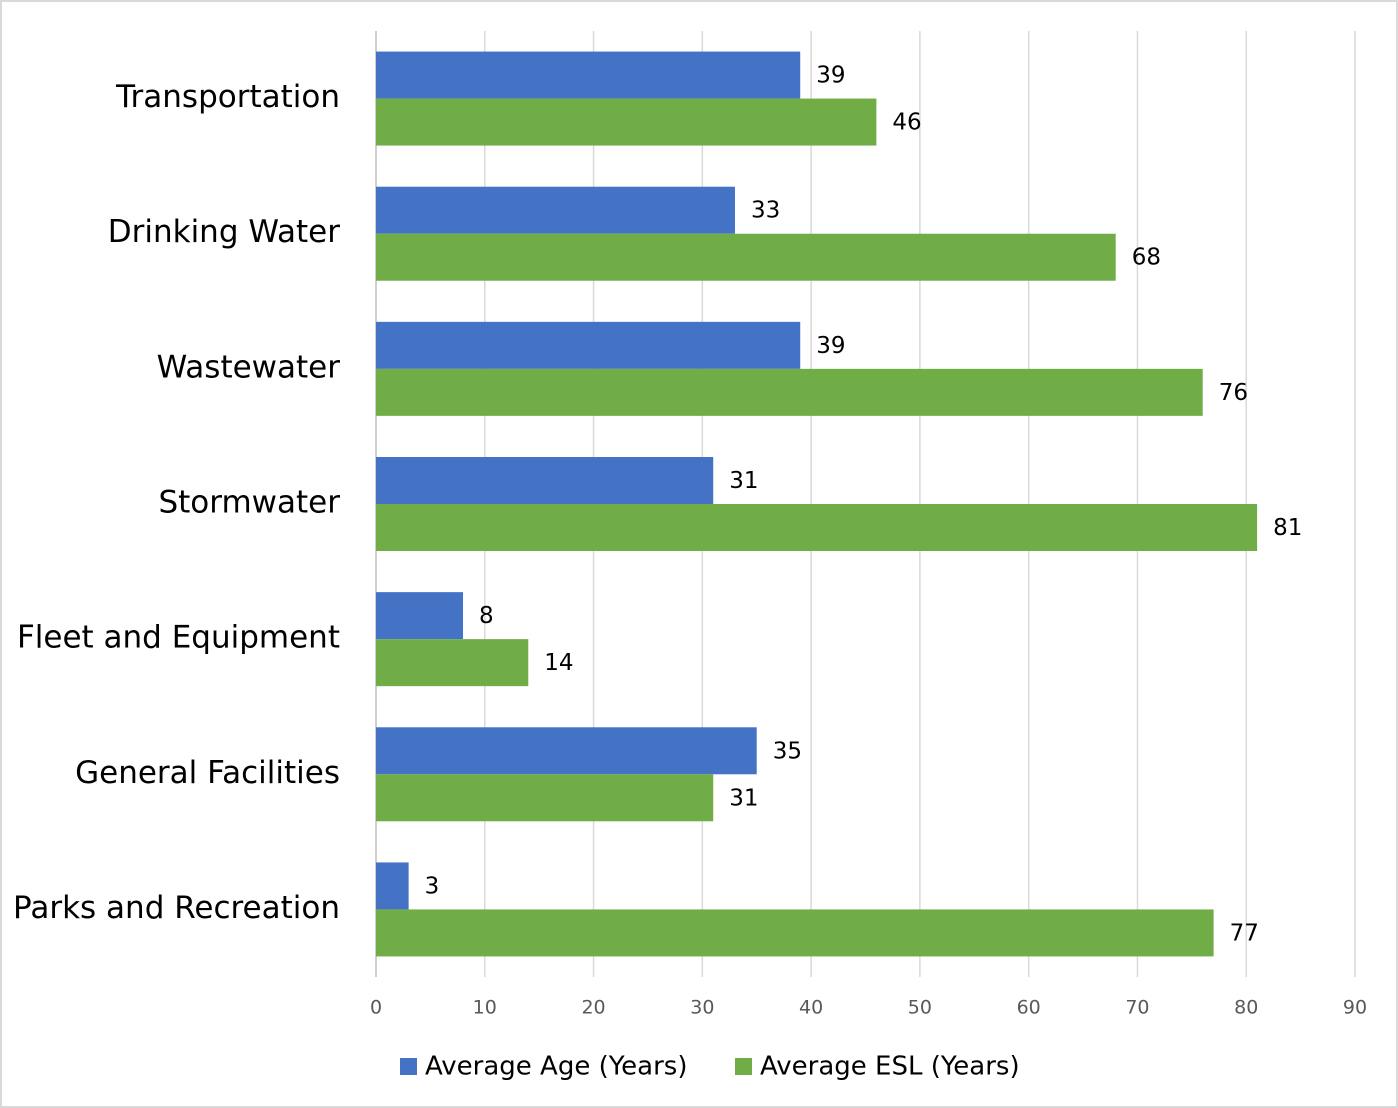 The image size is (1398, 1108). I want to click on x-tick-label: 50, so click(920, 1008).